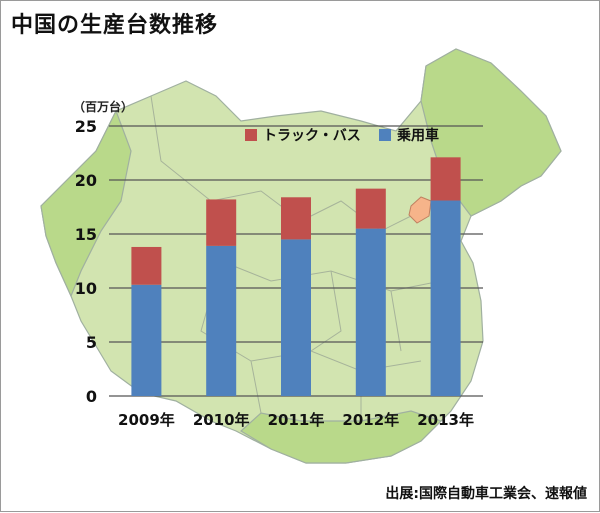 The width and height of the screenshot is (600, 513). What do you see at coordinates (146, 420) in the screenshot?
I see `x-tick-label-0: 2009年` at bounding box center [146, 420].